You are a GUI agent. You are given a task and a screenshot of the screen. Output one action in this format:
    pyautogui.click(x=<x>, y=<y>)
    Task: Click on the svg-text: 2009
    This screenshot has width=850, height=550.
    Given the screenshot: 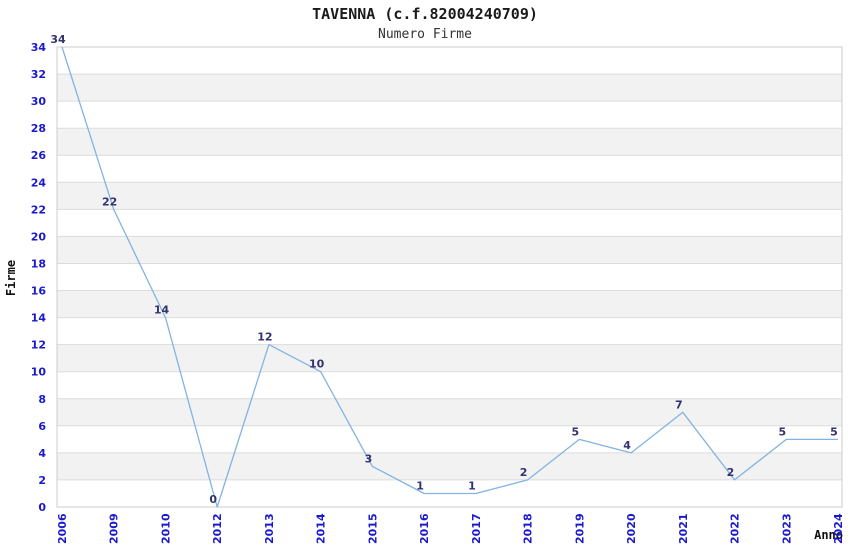 What is the action you would take?
    pyautogui.click(x=114, y=528)
    